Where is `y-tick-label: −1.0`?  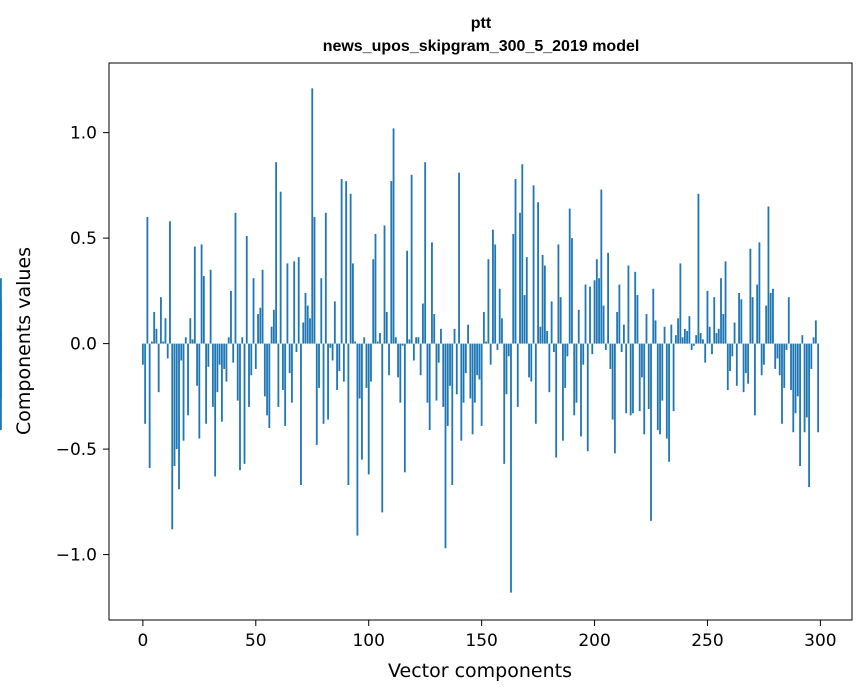
y-tick-label: −1.0 is located at coordinates (76, 556).